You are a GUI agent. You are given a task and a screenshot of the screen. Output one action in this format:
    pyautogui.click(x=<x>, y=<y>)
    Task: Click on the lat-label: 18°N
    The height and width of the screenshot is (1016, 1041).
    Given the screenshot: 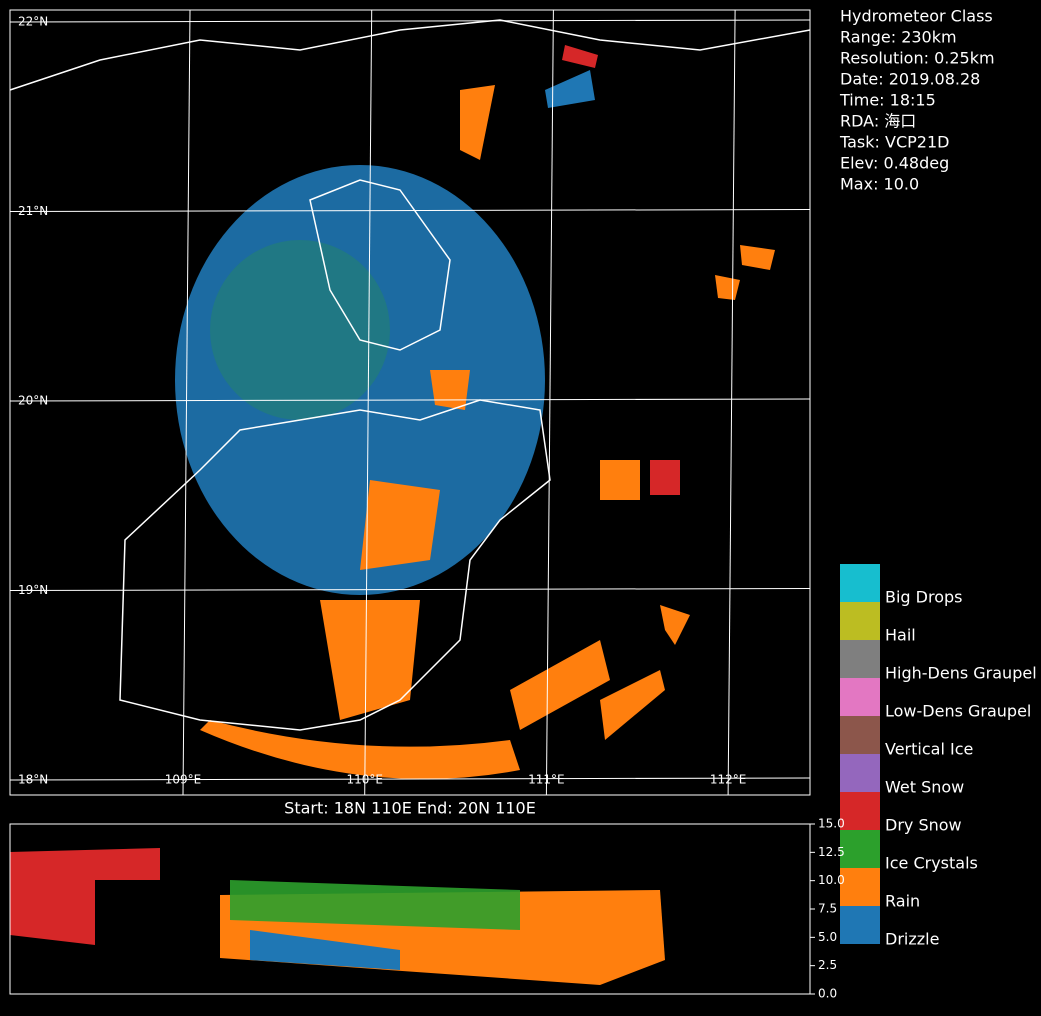 What is the action you would take?
    pyautogui.click(x=33, y=780)
    